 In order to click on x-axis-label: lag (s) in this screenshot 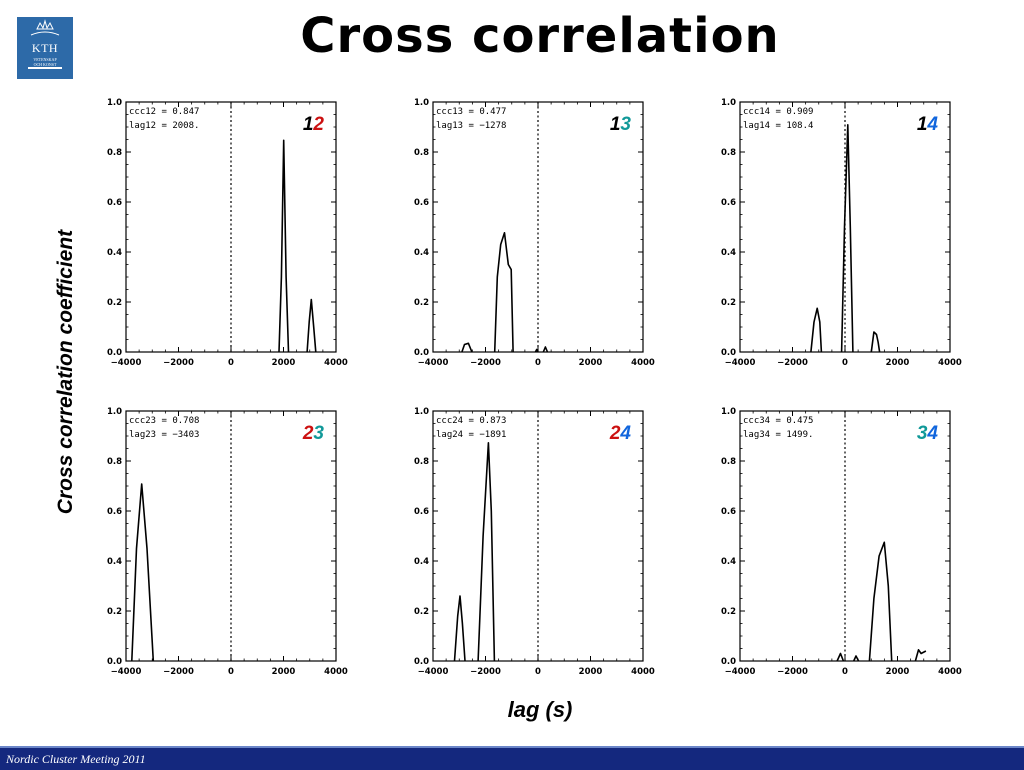, I will do `click(540, 709)`.